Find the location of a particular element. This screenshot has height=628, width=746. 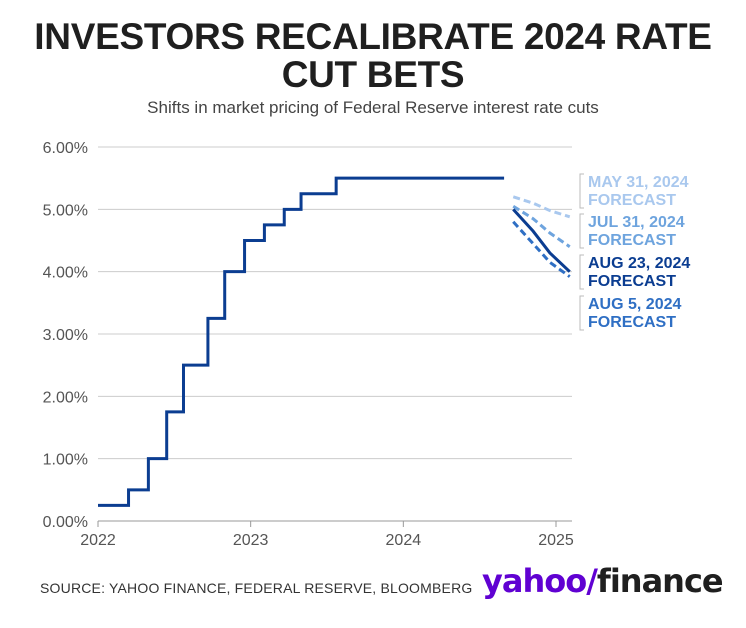

chart-title: INVESTORS RECALIBRATE 2024 RATE CUT BETS is located at coordinates (373, 56).